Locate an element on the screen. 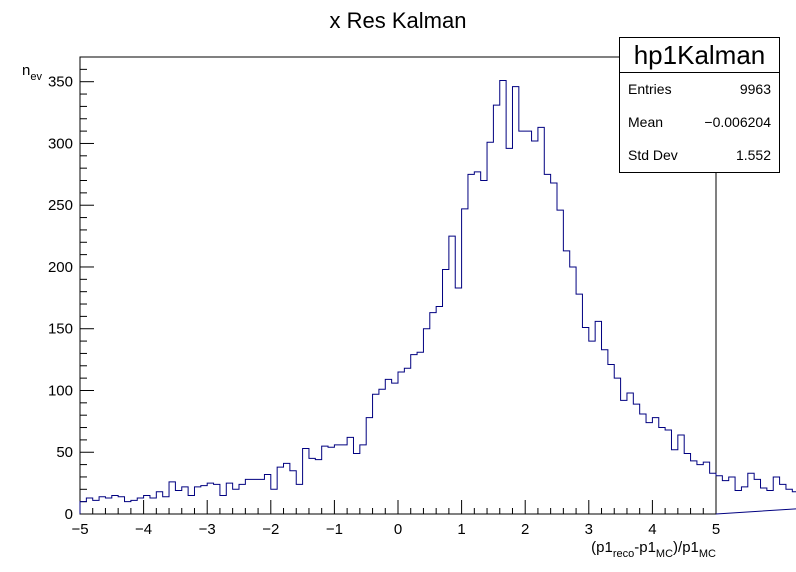 The width and height of the screenshot is (796, 572). x-axis: −5 −4 −3 −2 −1 0 1 2 3 4 5 is located at coordinates (395, 519).